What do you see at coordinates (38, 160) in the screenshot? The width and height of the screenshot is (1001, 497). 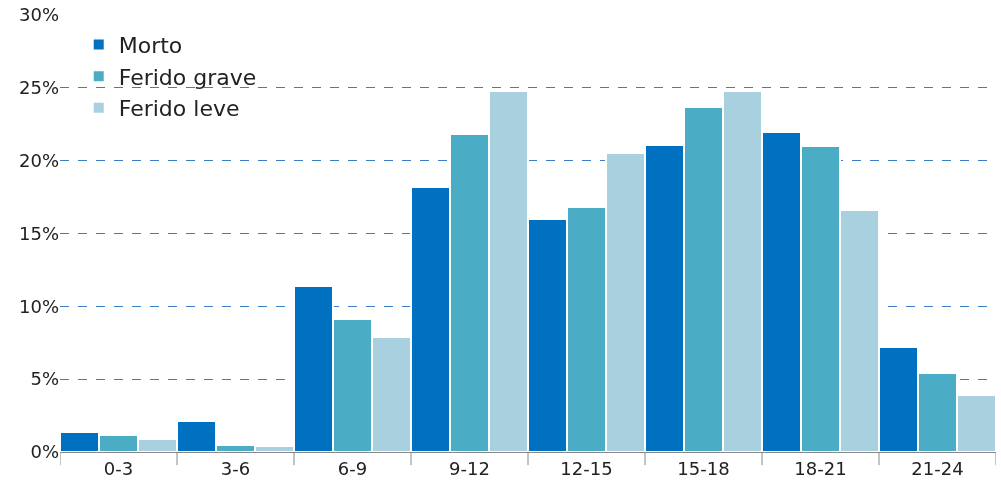 I see `y-tick-label: 20%` at bounding box center [38, 160].